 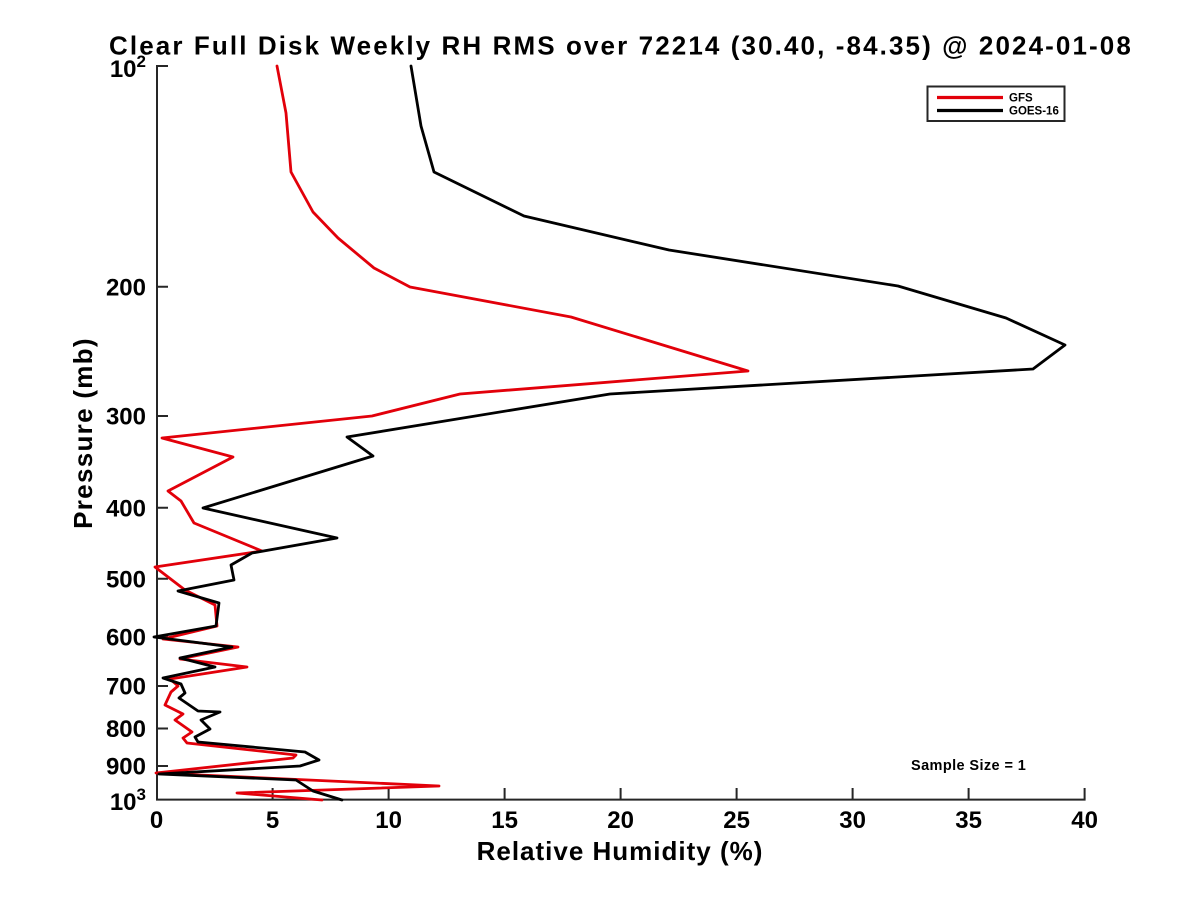 I want to click on svg-text: 0, so click(x=156, y=820).